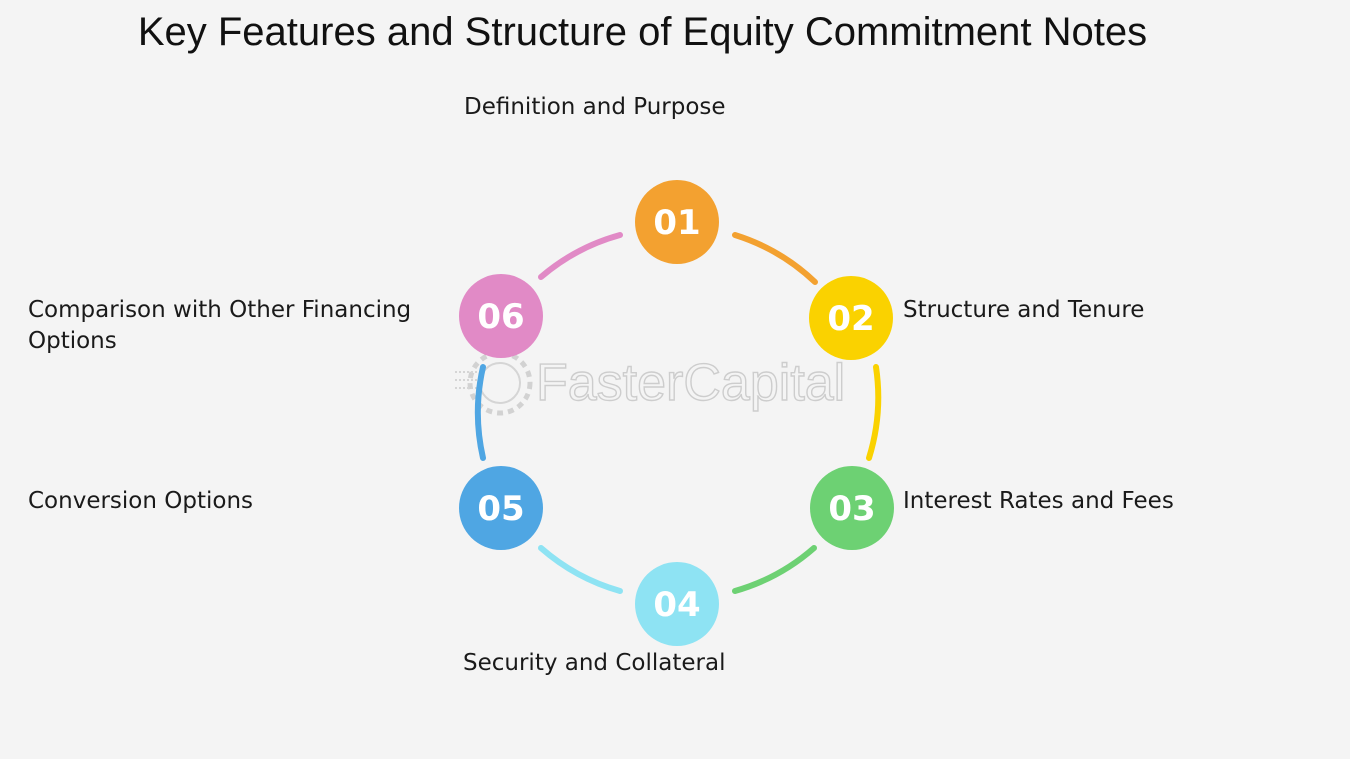 The image size is (1350, 759). I want to click on step-label-security: Security and Collateral, so click(594, 663).